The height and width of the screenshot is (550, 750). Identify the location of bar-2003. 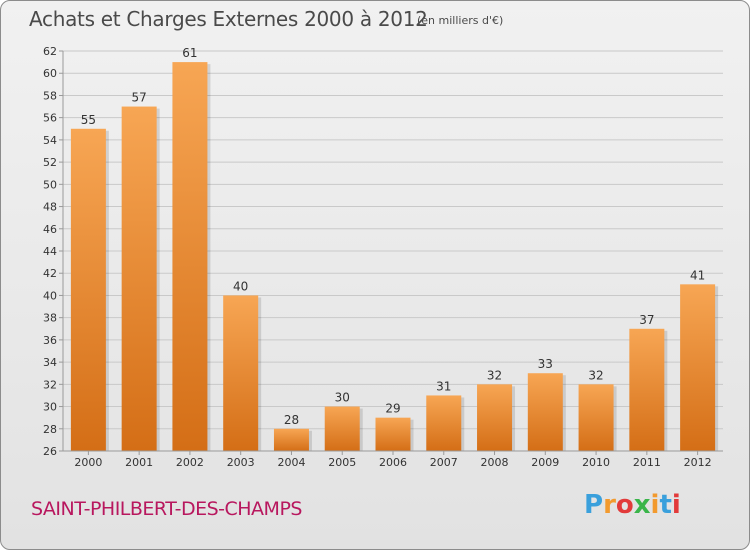
(241, 373).